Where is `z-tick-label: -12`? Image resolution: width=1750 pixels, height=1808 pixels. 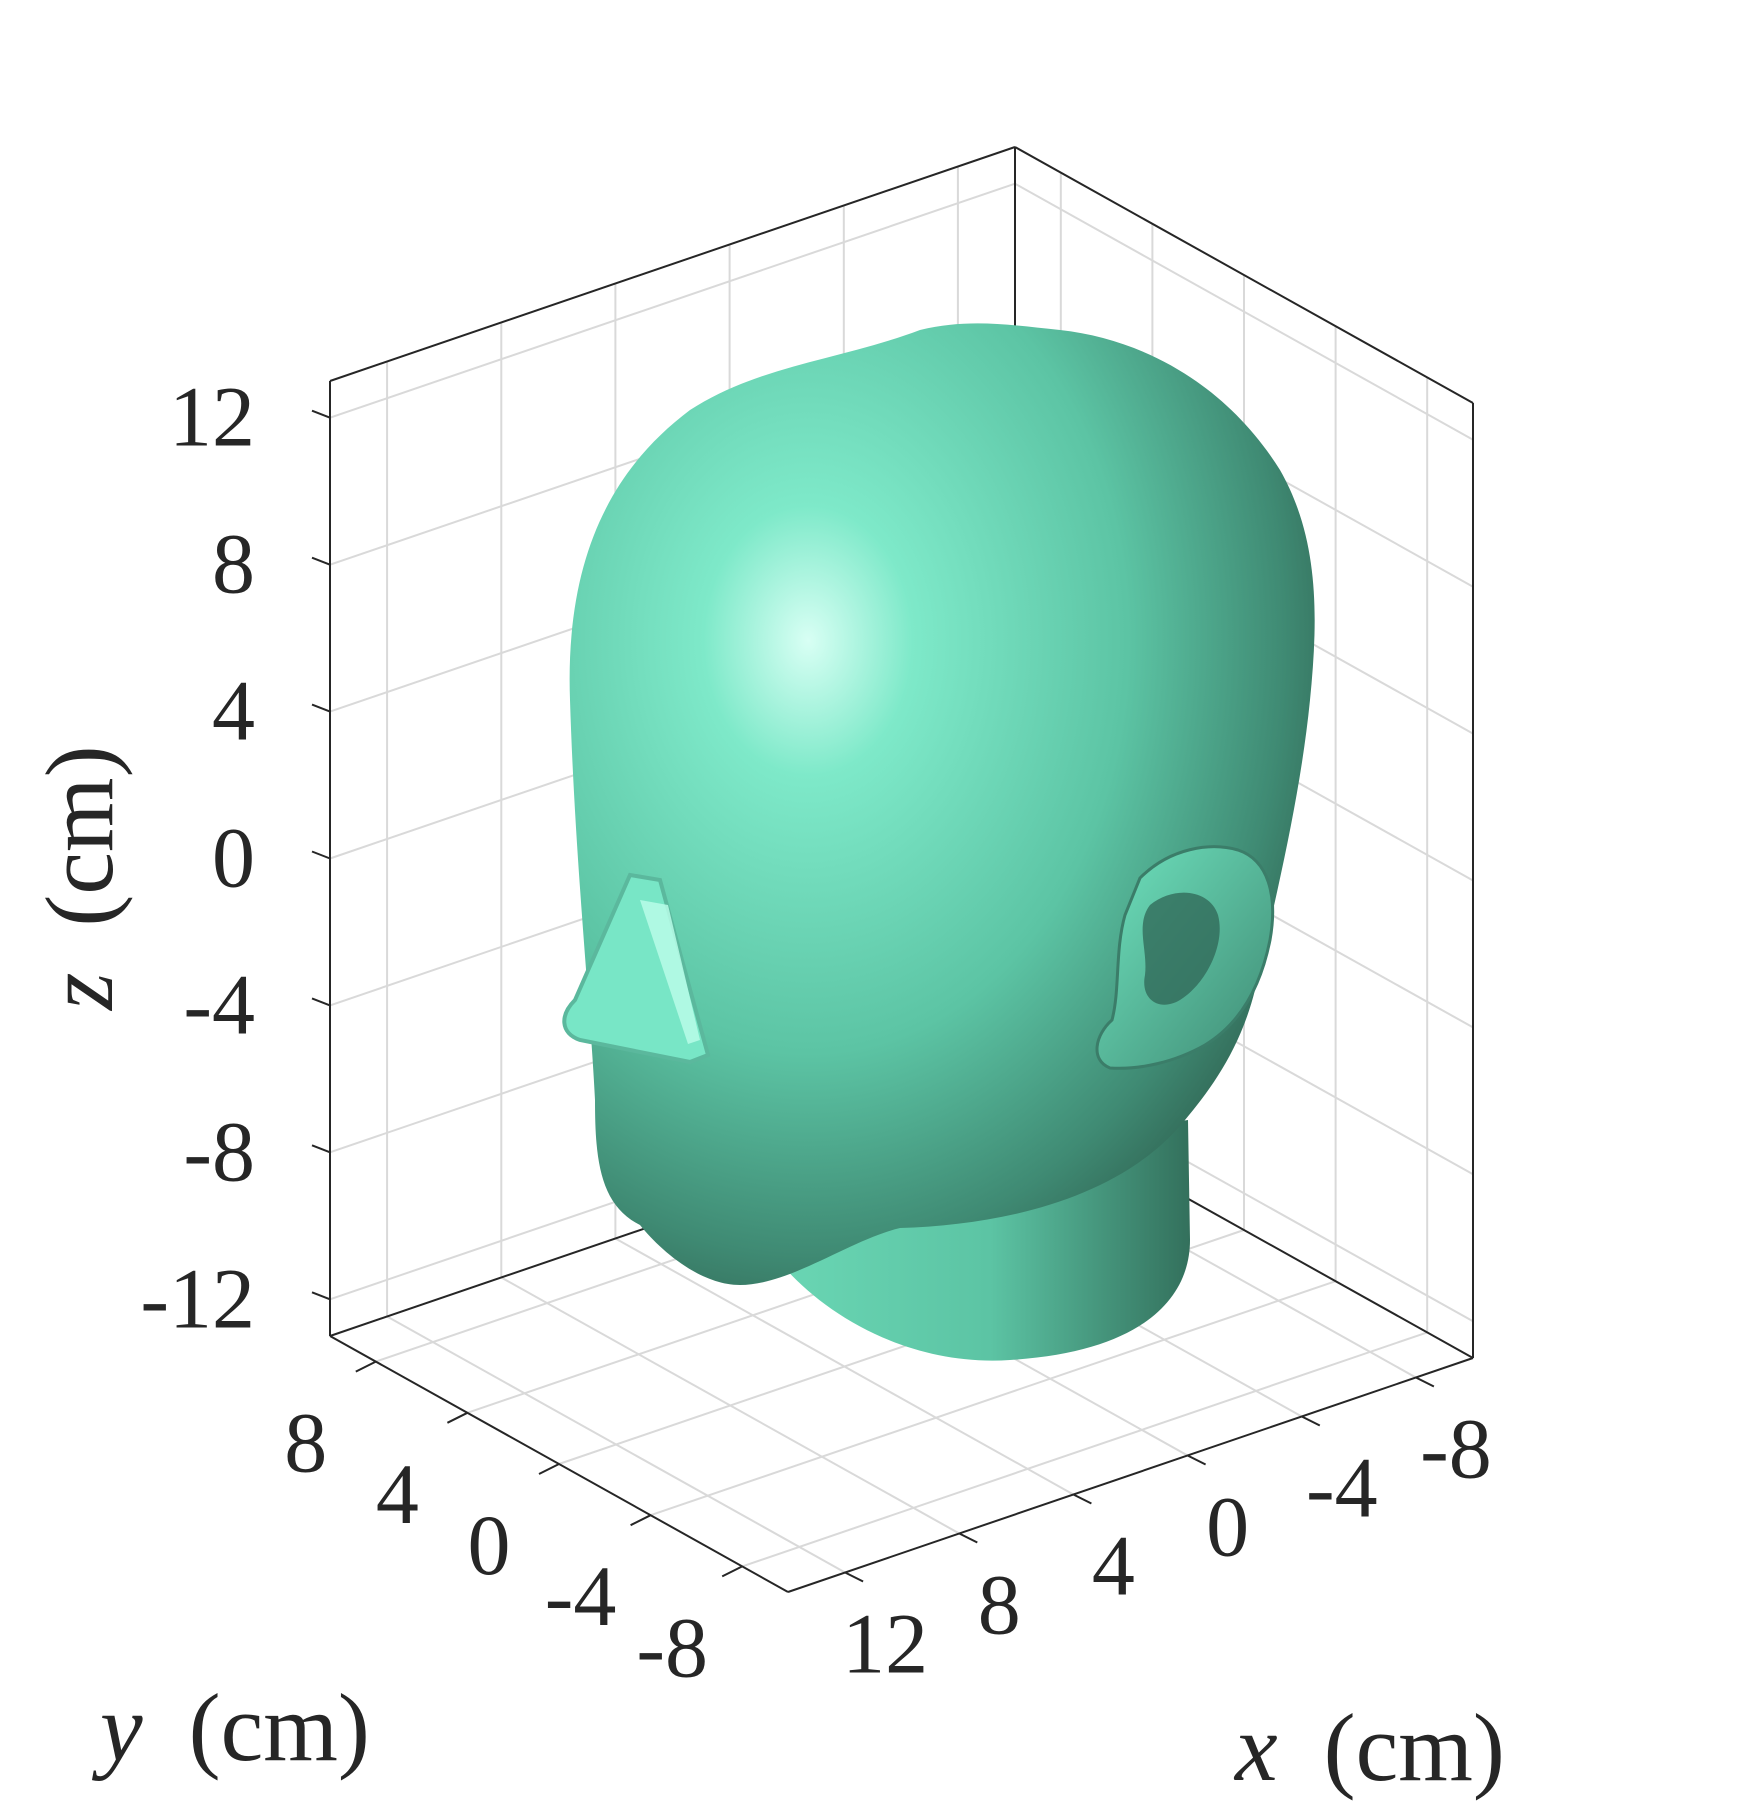 z-tick-label: -12 is located at coordinates (197, 1298).